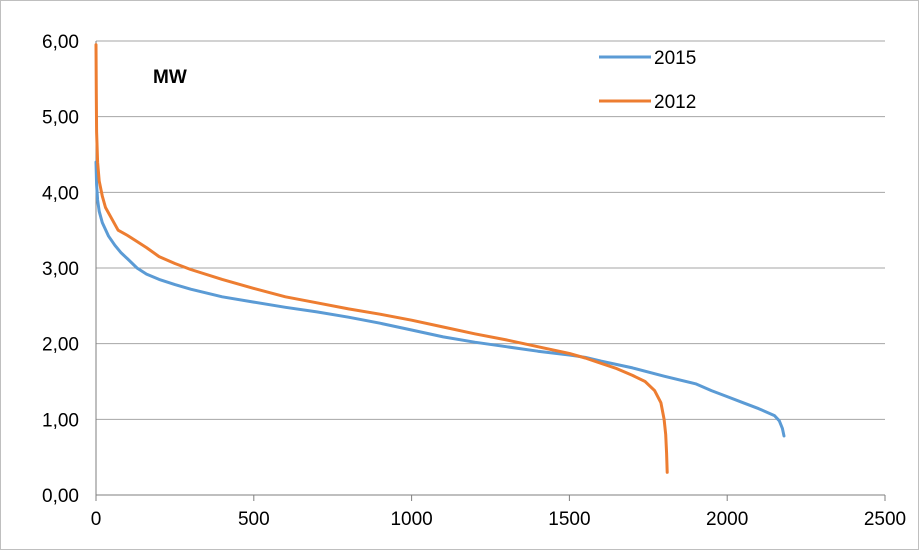  Describe the element at coordinates (60, 42) in the screenshot. I see `y-tick-label: 6,00` at that location.